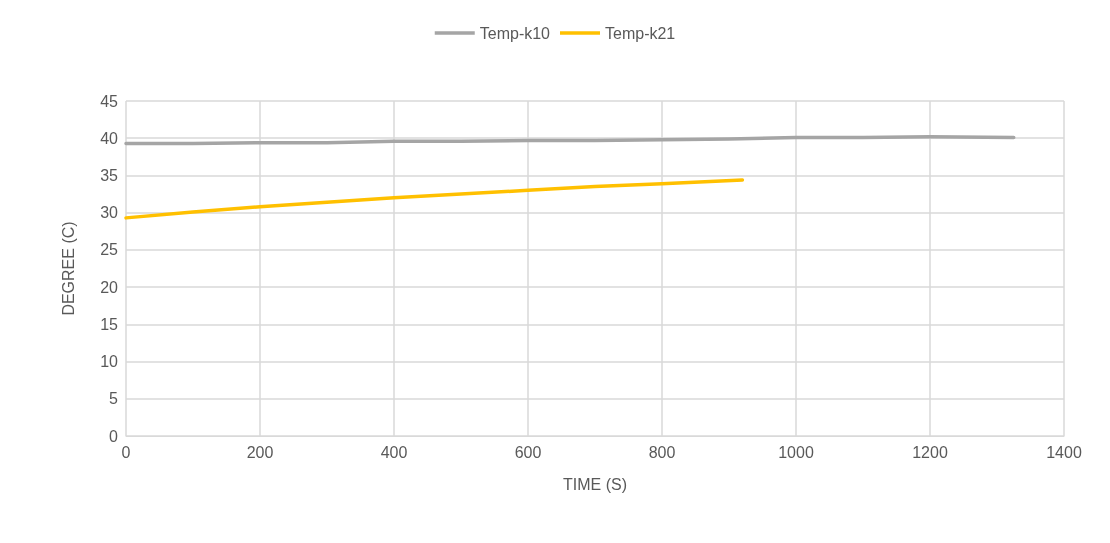  What do you see at coordinates (1064, 452) in the screenshot?
I see `x-tick-label: 1400` at bounding box center [1064, 452].